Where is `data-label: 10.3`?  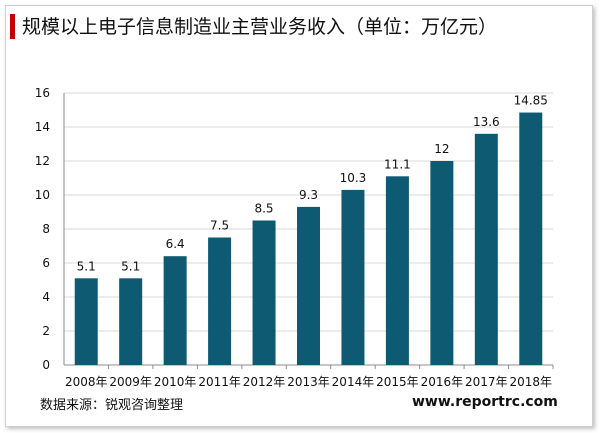 data-label: 10.3 is located at coordinates (353, 178).